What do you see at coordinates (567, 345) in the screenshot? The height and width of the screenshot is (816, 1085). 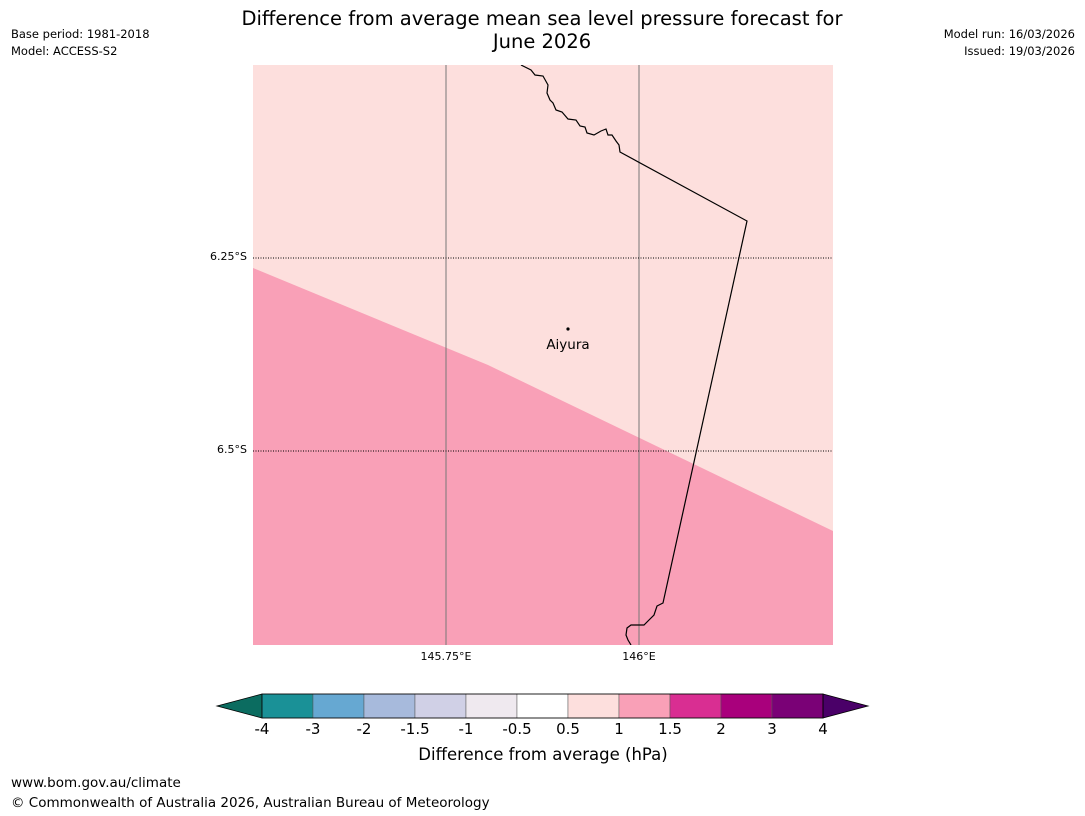 I see `place-label-aiyura: Aiyura` at bounding box center [567, 345].